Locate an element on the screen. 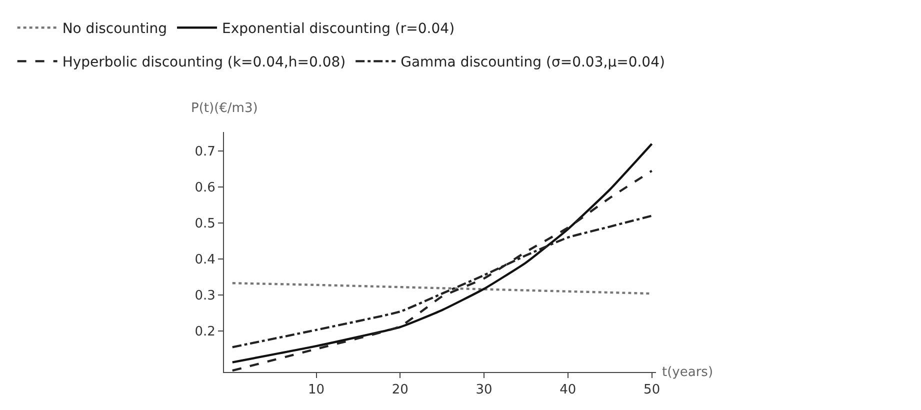  x-tick-label: 40 is located at coordinates (568, 390).